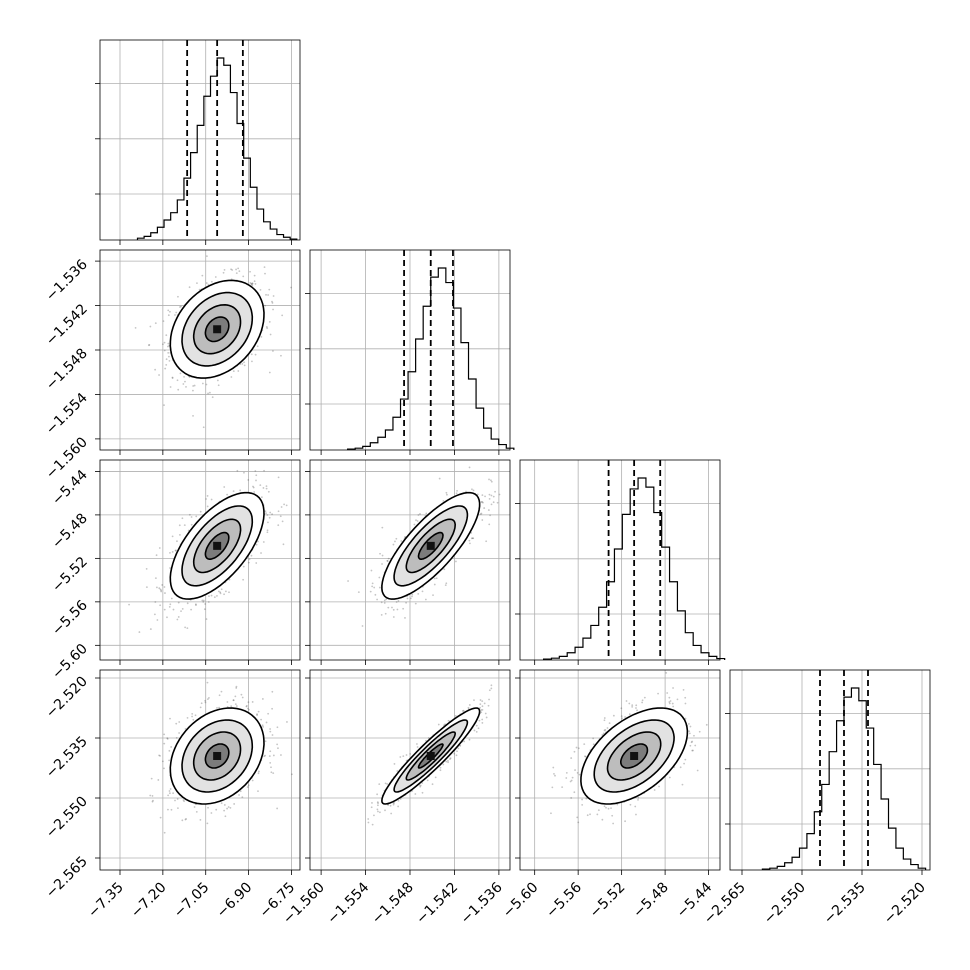 This screenshot has width=970, height=970. Describe the element at coordinates (67, 878) in the screenshot. I see `y-tick-label: −2.565` at that location.